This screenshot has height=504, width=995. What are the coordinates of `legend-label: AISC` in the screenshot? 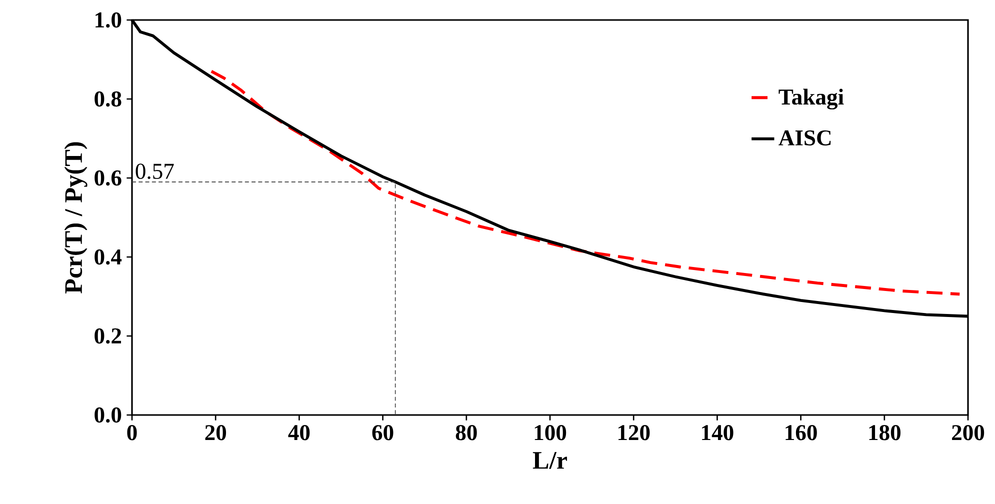 It's located at (804, 138).